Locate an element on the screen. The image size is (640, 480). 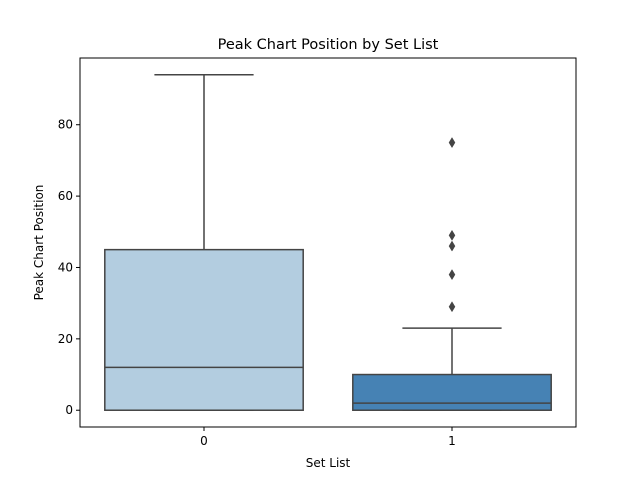
y-tick-label: 40 is located at coordinates (65, 267).